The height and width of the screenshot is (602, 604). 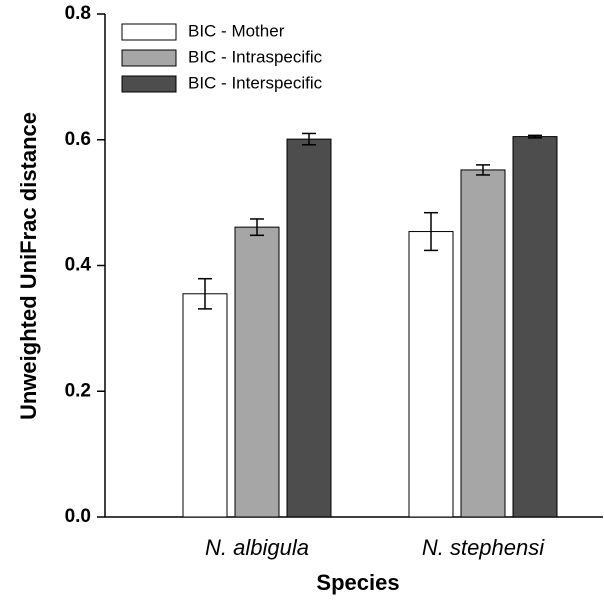 I want to click on x-tick-label: N. stephensi, so click(x=483, y=547).